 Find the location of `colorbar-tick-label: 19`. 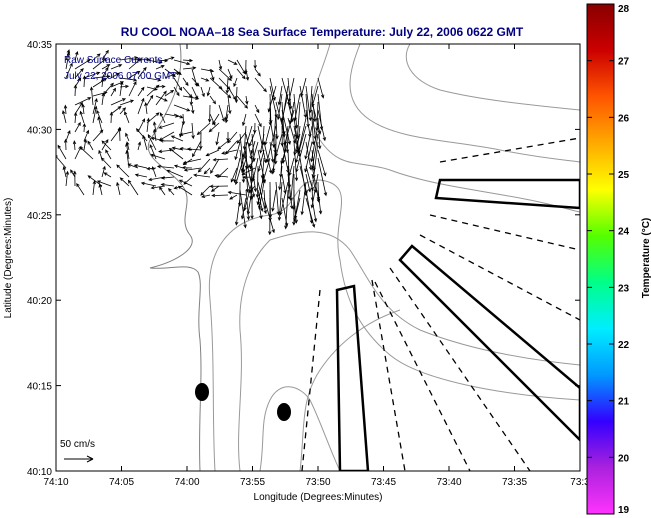

colorbar-tick-label: 19 is located at coordinates (624, 510).